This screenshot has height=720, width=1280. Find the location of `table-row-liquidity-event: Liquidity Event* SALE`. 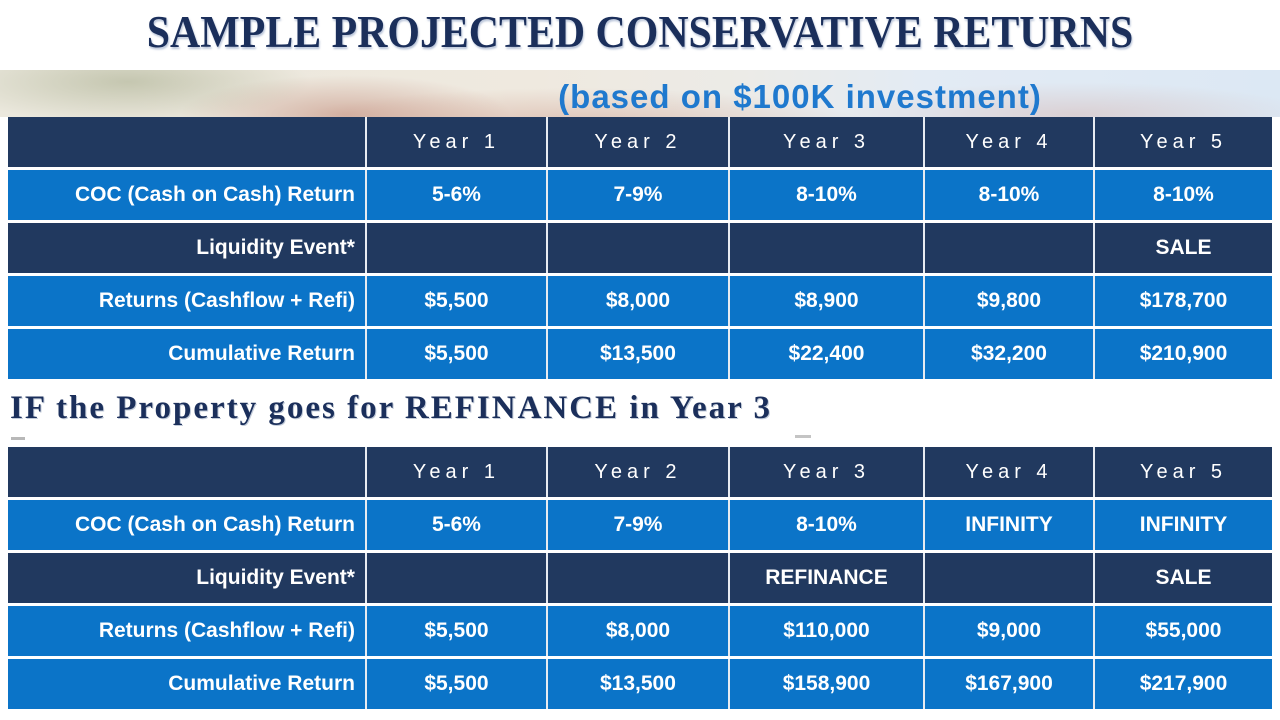

table-row-liquidity-event: Liquidity Event* SALE is located at coordinates (640, 248).